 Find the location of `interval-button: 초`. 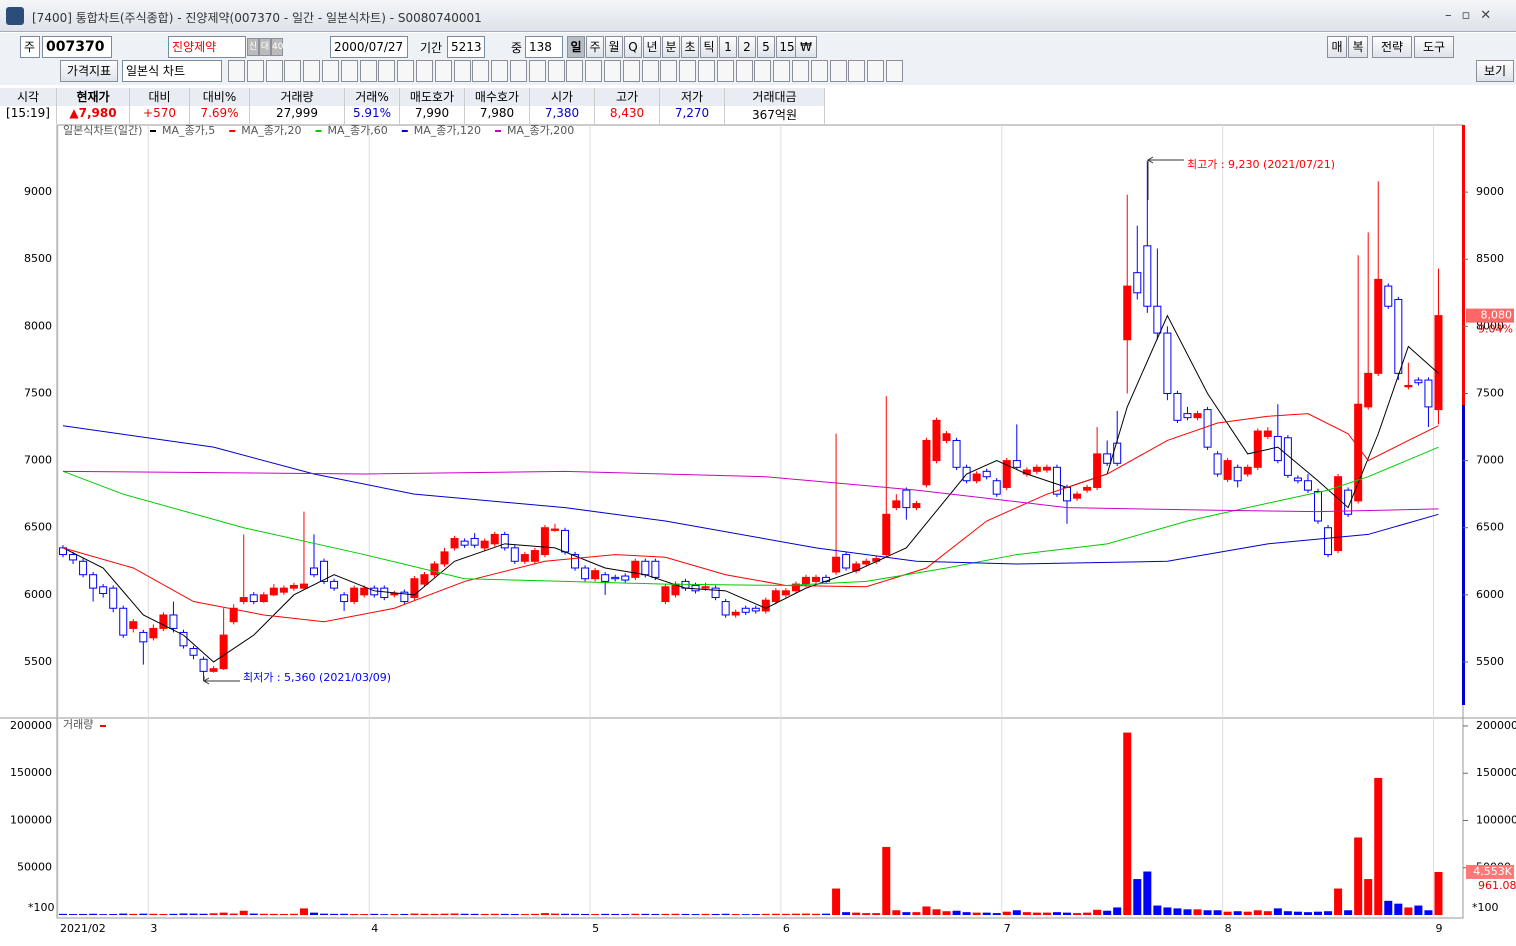

interval-button: 초 is located at coordinates (690, 47).